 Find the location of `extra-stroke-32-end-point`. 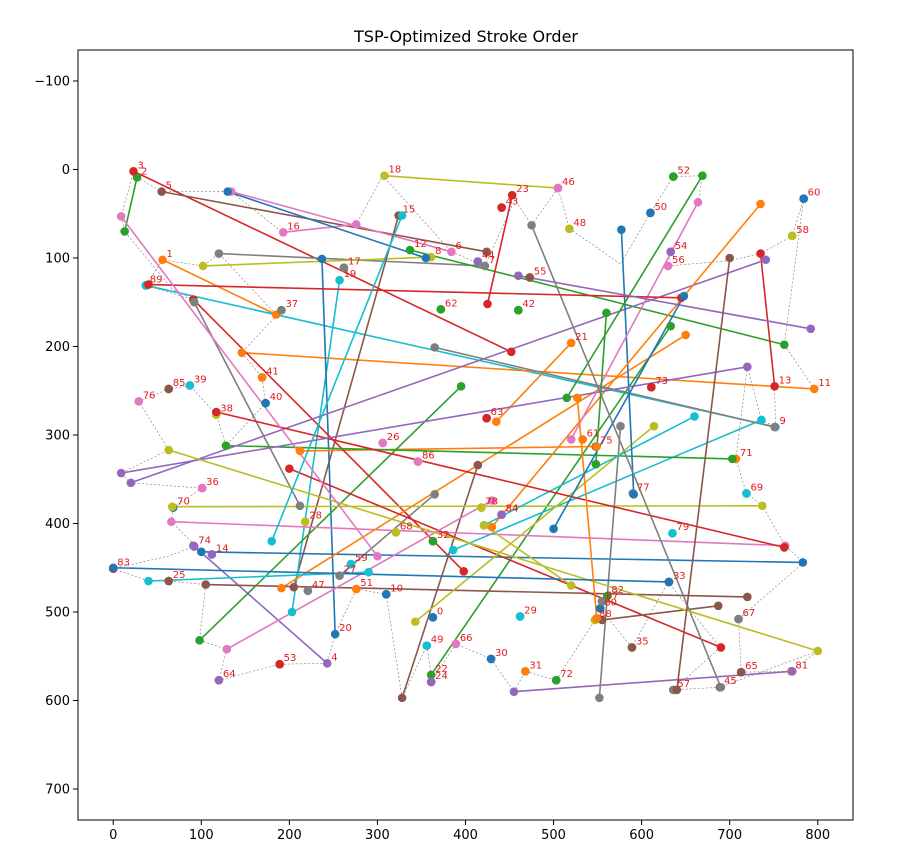

extra-stroke-32-end-point is located at coordinates (606, 313).